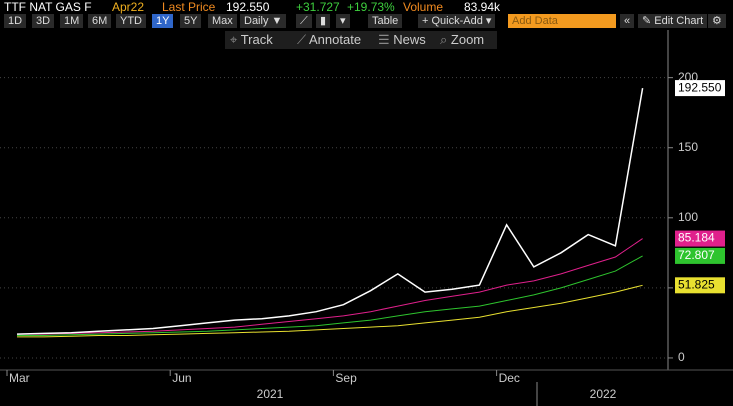  Describe the element at coordinates (603, 394) in the screenshot. I see `year-label: 2022` at that location.